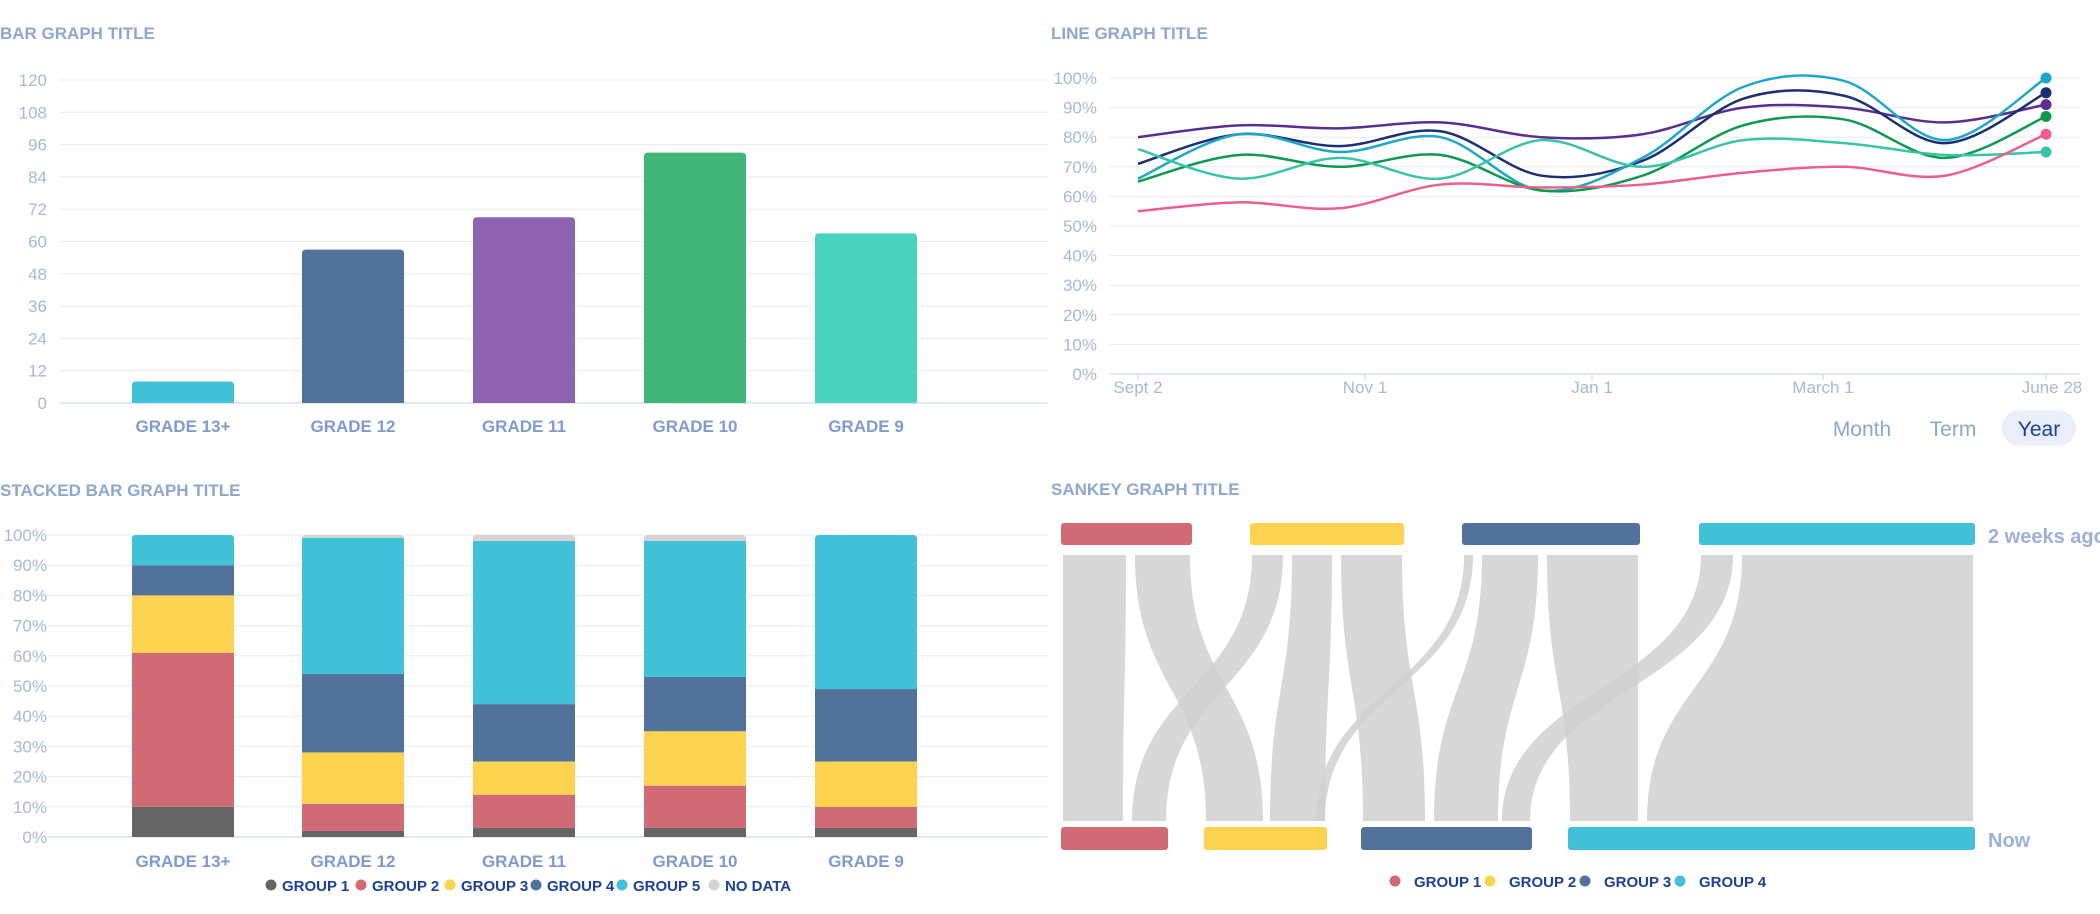  What do you see at coordinates (1365, 387) in the screenshot?
I see `x-tick-label: Nov 1` at bounding box center [1365, 387].